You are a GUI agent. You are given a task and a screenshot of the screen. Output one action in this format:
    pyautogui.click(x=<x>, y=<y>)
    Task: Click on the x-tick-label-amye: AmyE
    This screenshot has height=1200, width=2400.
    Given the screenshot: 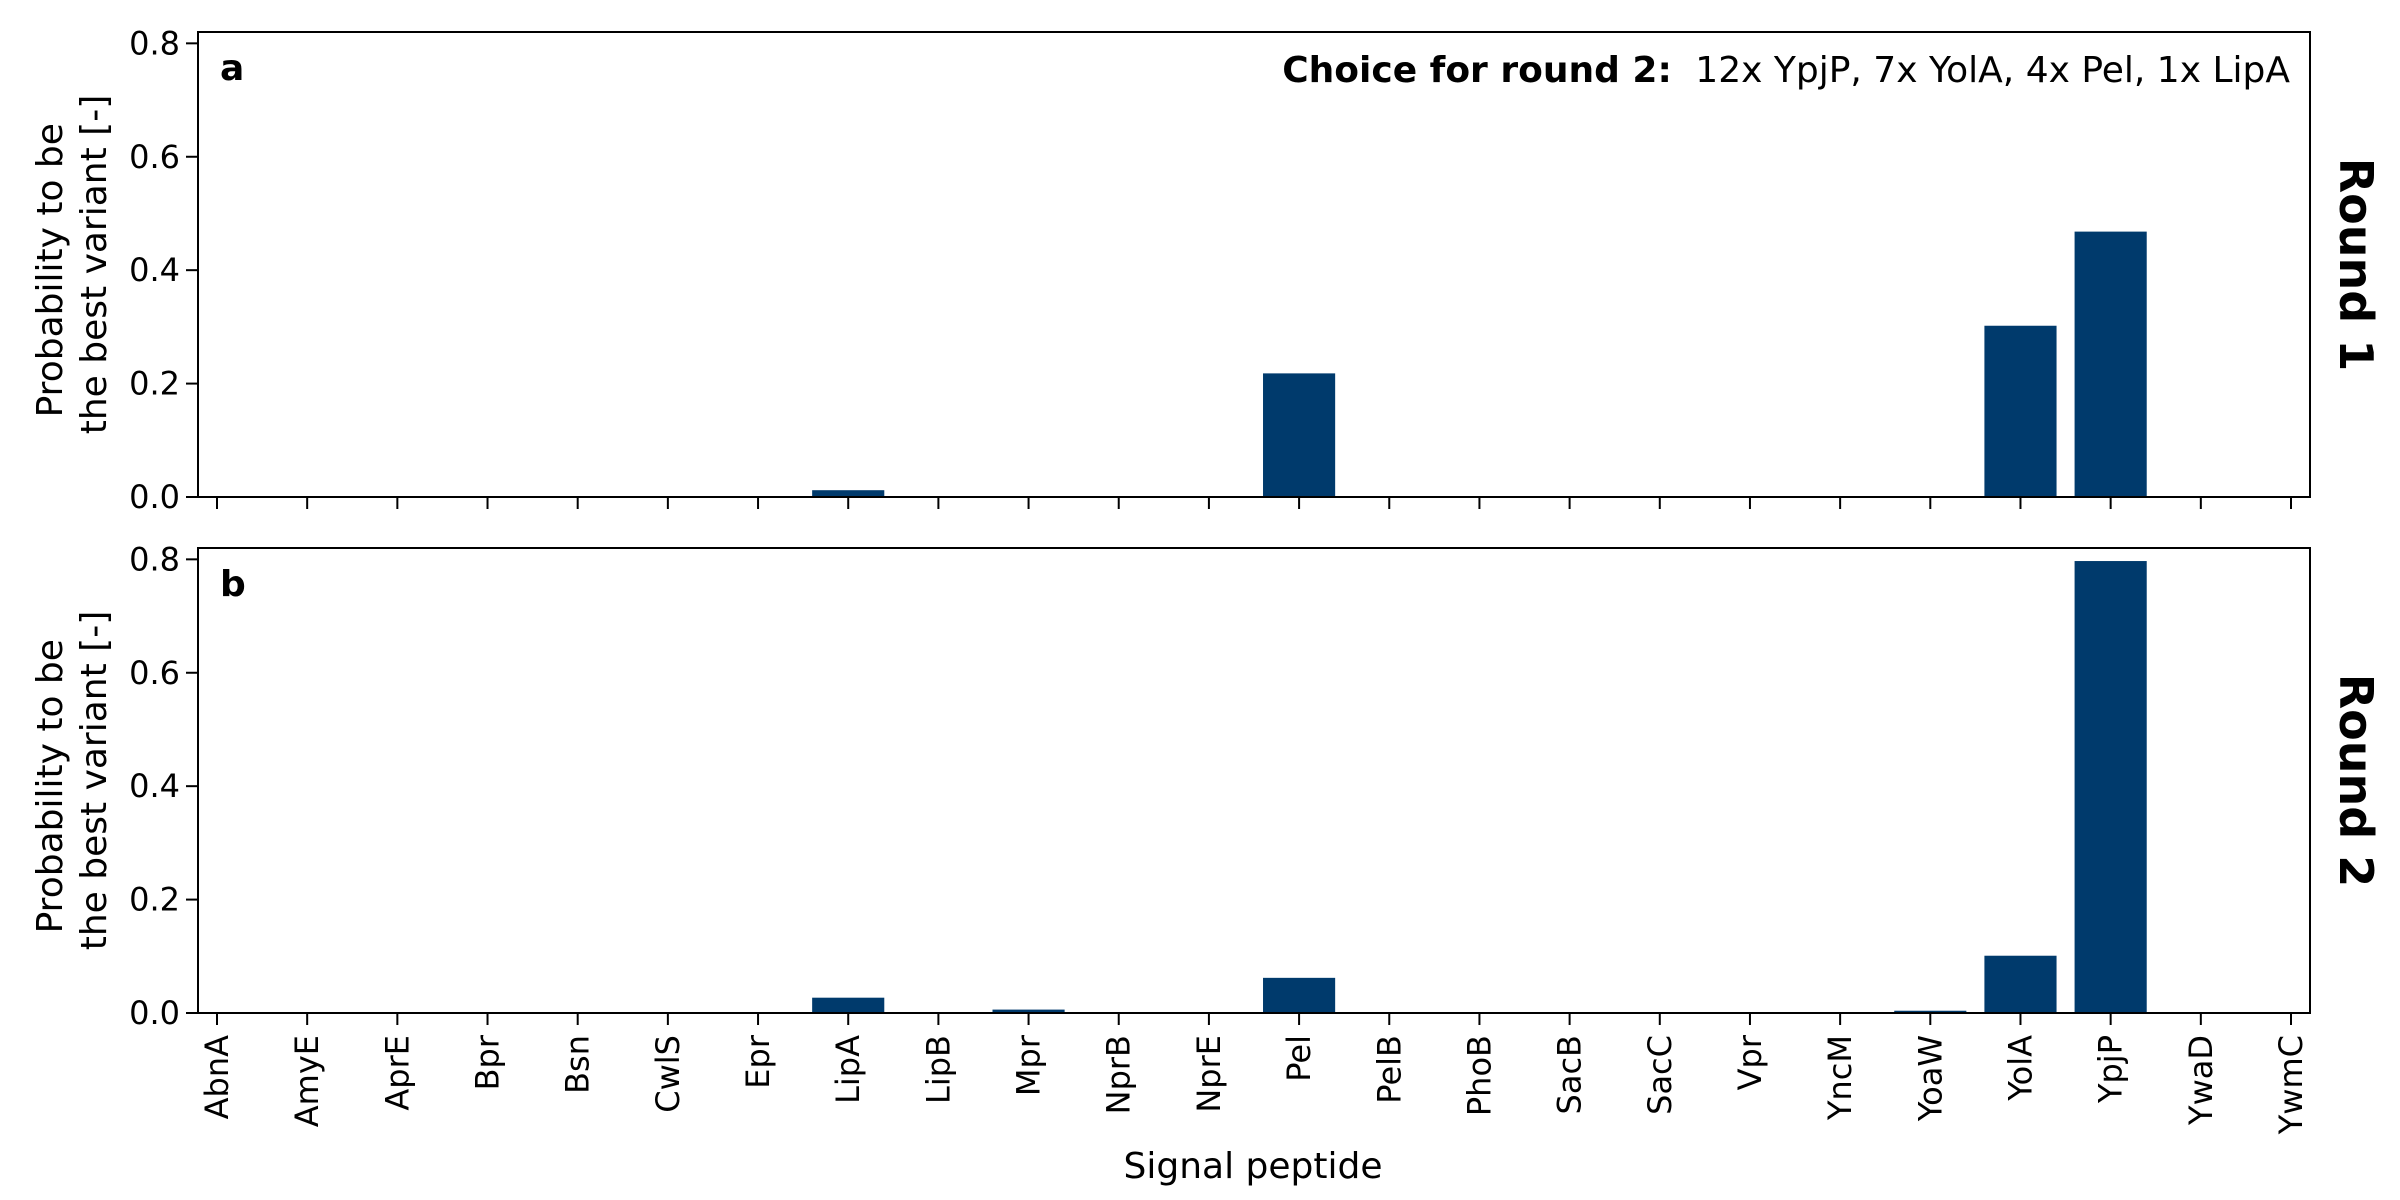 What is the action you would take?
    pyautogui.click(x=307, y=1081)
    